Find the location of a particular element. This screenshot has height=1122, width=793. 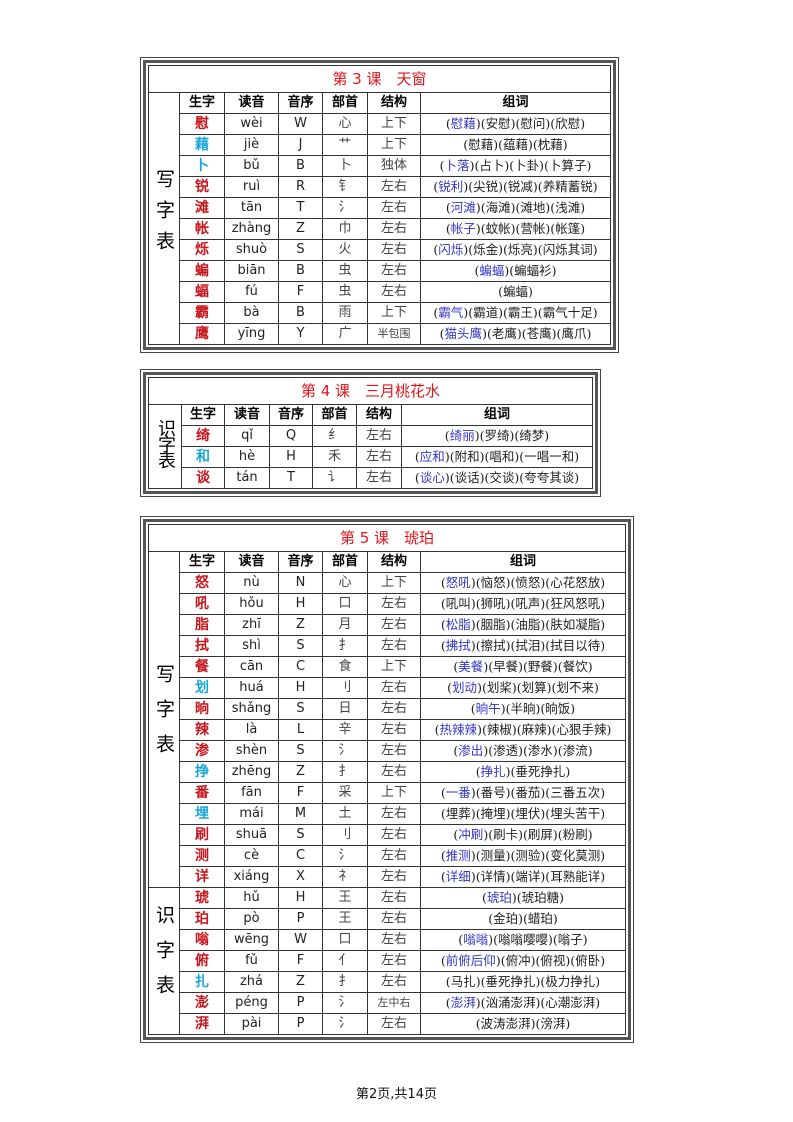

word: 番茄 is located at coordinates (528, 792).